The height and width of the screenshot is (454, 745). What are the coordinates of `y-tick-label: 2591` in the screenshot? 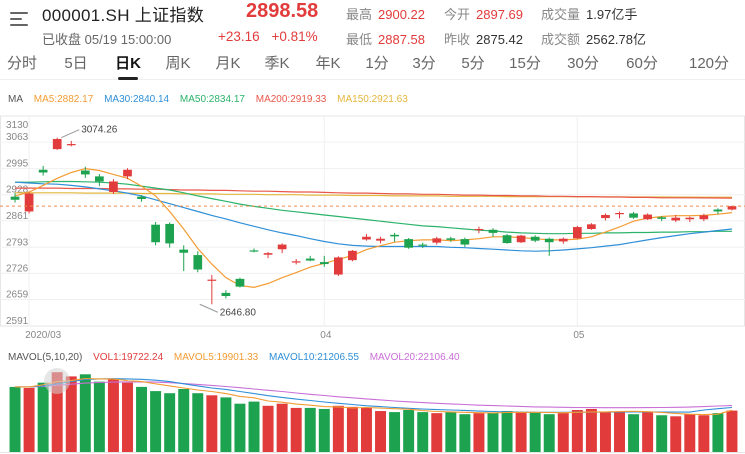 It's located at (17, 321).